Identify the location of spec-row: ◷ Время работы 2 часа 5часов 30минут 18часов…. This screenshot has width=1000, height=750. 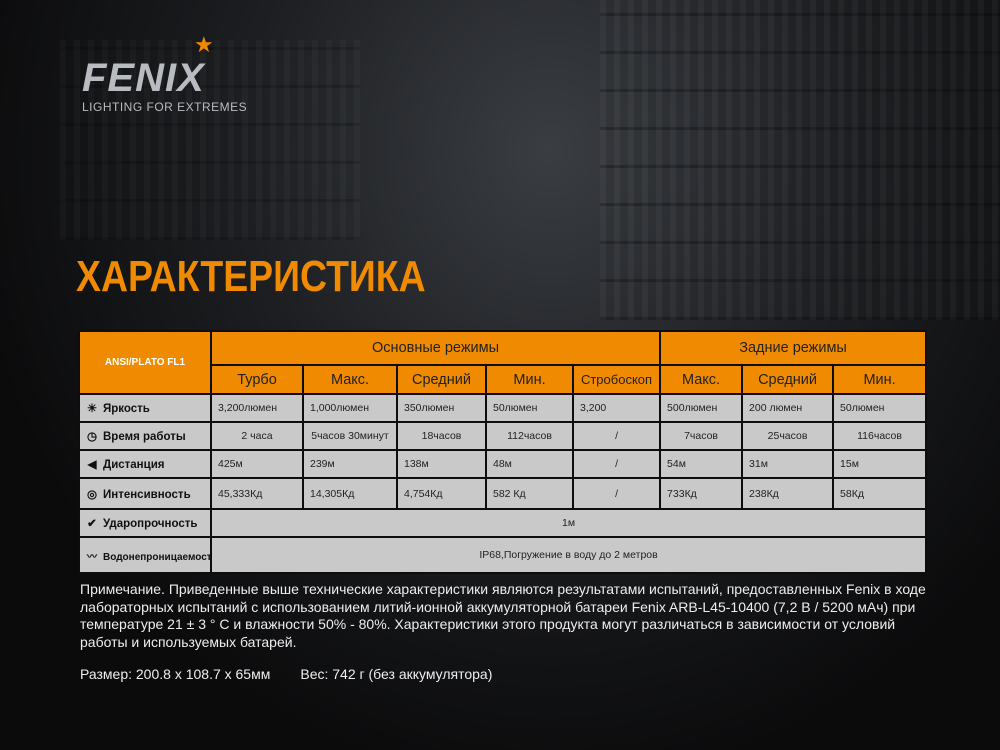
(503, 436).